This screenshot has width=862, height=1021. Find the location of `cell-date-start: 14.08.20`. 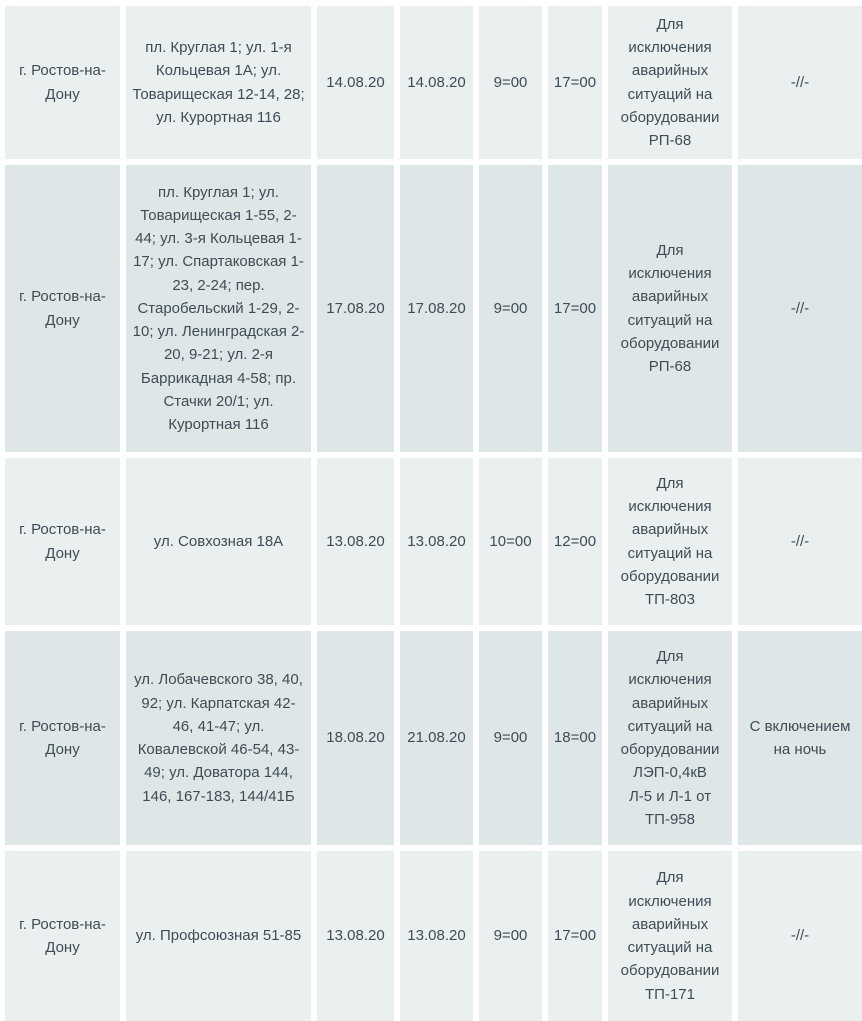

cell-date-start: 14.08.20 is located at coordinates (355, 82).